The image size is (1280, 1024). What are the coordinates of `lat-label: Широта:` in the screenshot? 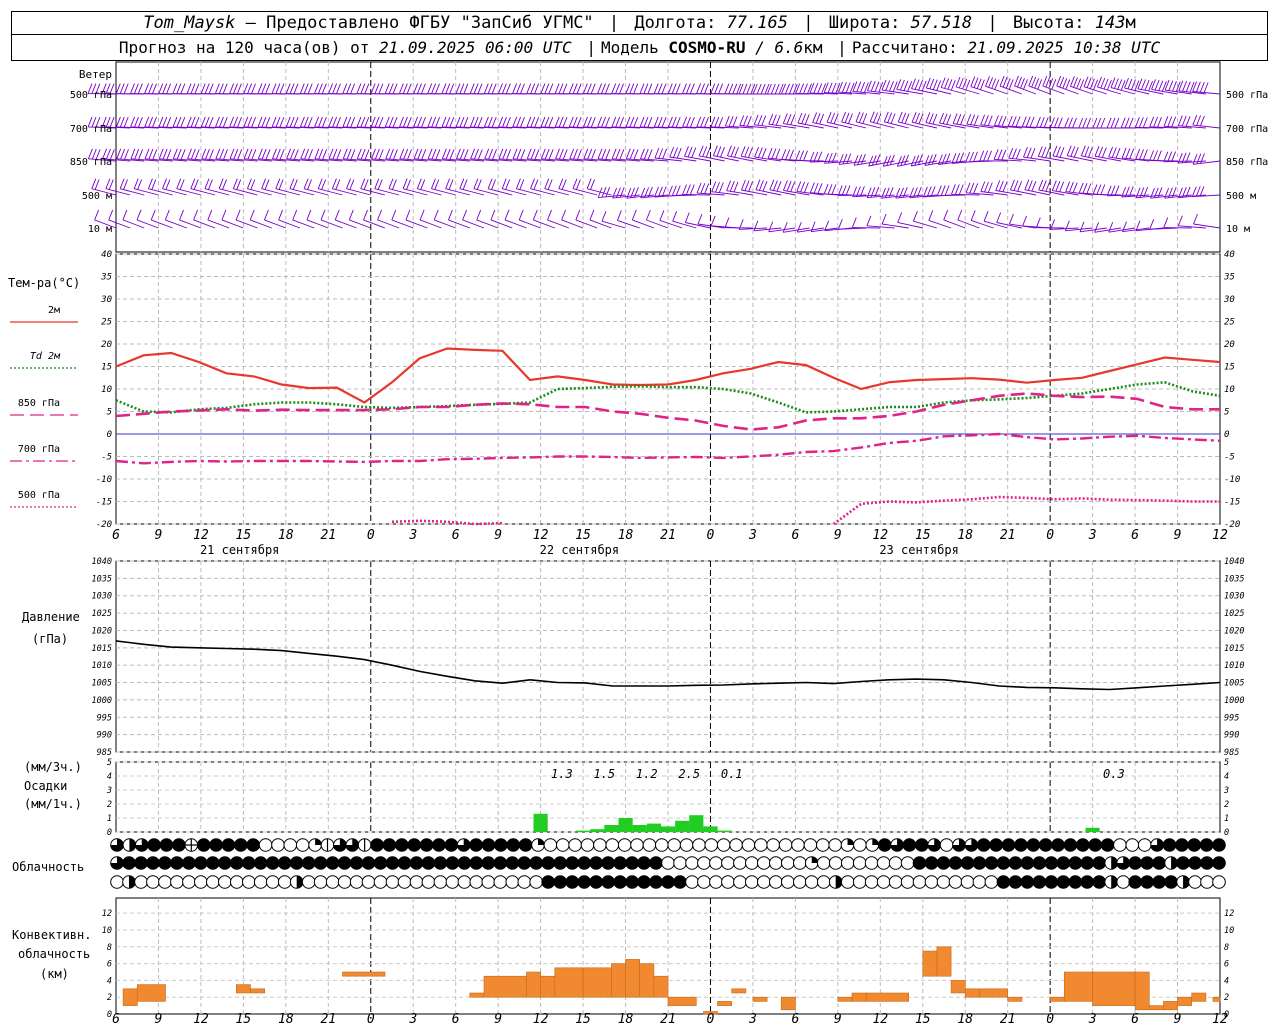 It's located at (864, 23).